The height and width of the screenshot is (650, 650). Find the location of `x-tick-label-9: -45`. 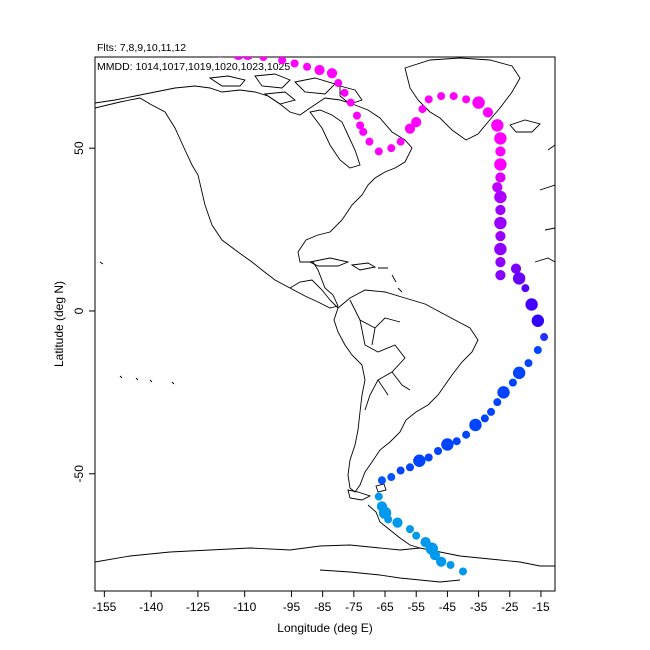

x-tick-label-9: -45 is located at coordinates (448, 607).